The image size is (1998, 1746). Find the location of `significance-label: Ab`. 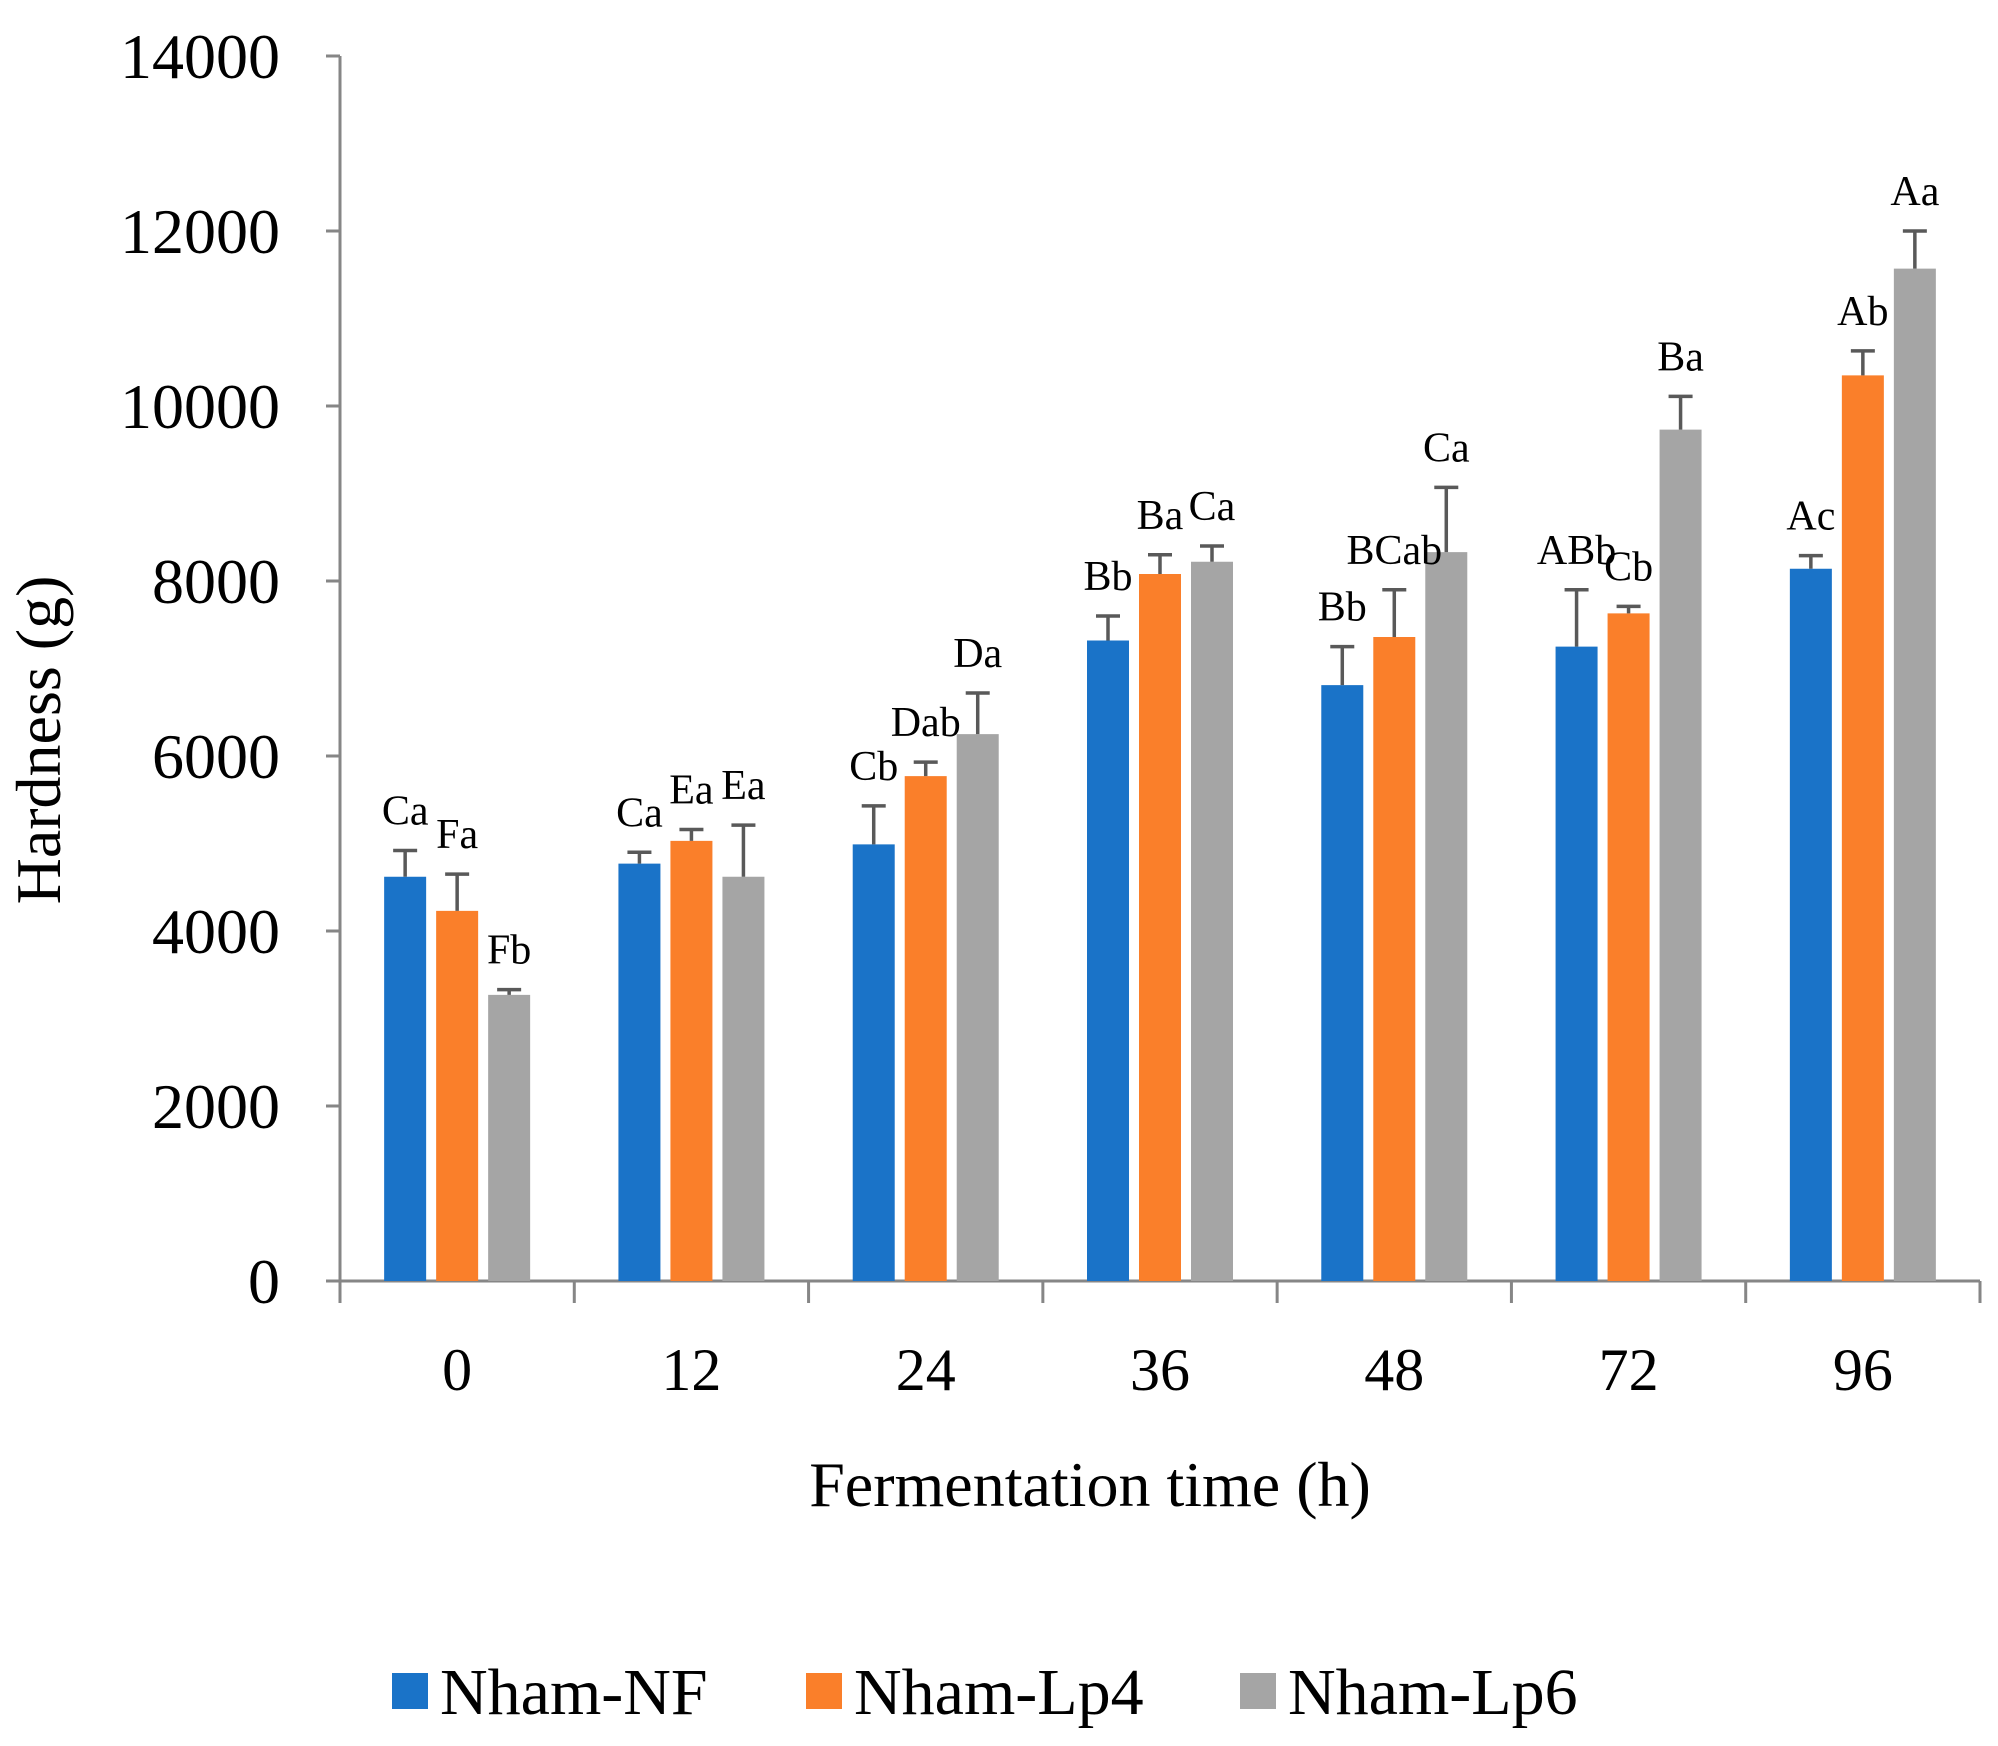

significance-label: Ab is located at coordinates (1862, 312).